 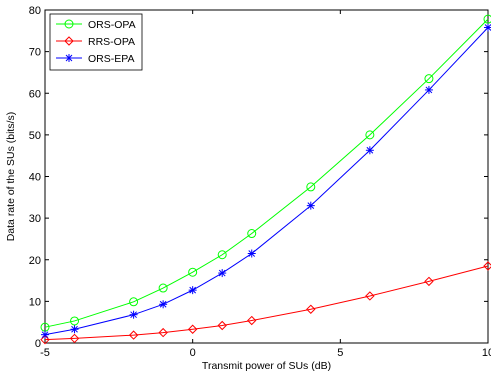 What do you see at coordinates (35, 178) in the screenshot?
I see `y-tick-label: 40` at bounding box center [35, 178].